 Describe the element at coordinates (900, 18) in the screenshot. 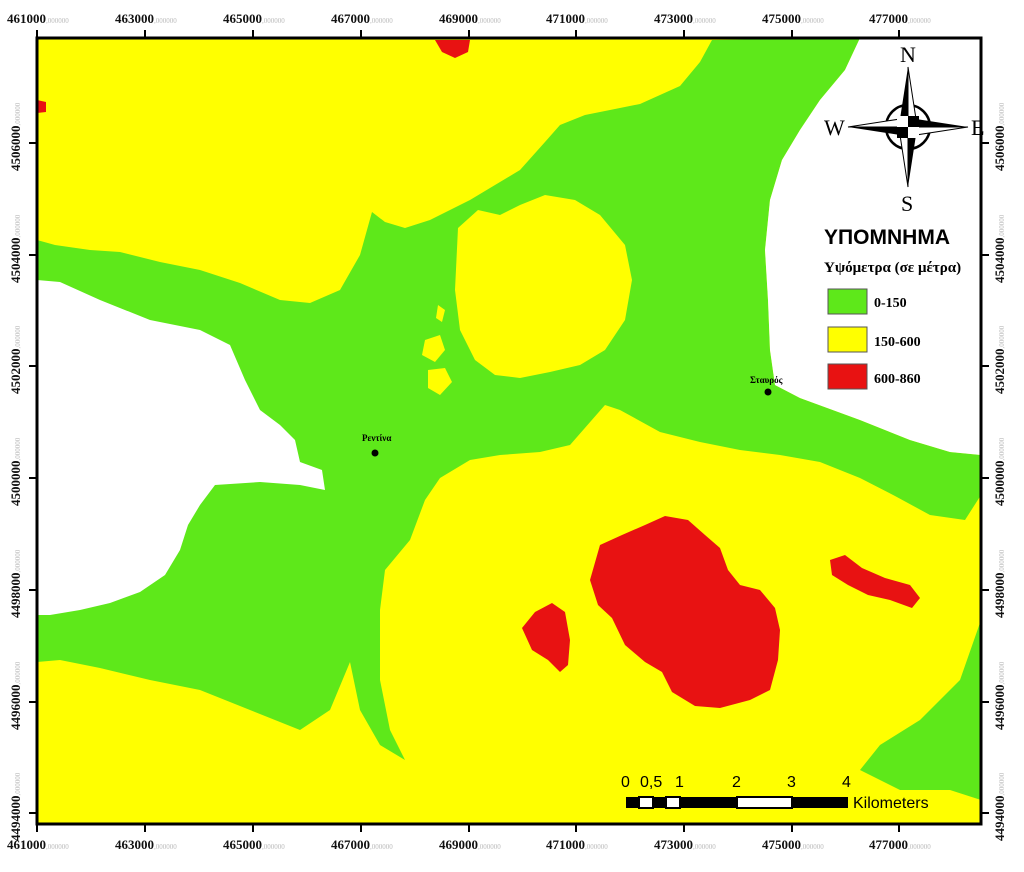

I see `x-tick-label: 477000,000000` at that location.